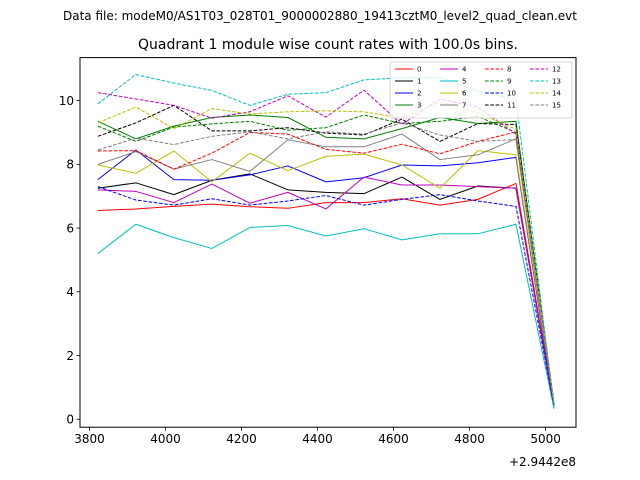 The image size is (640, 480). I want to click on y-tick-label: 6, so click(70, 228).